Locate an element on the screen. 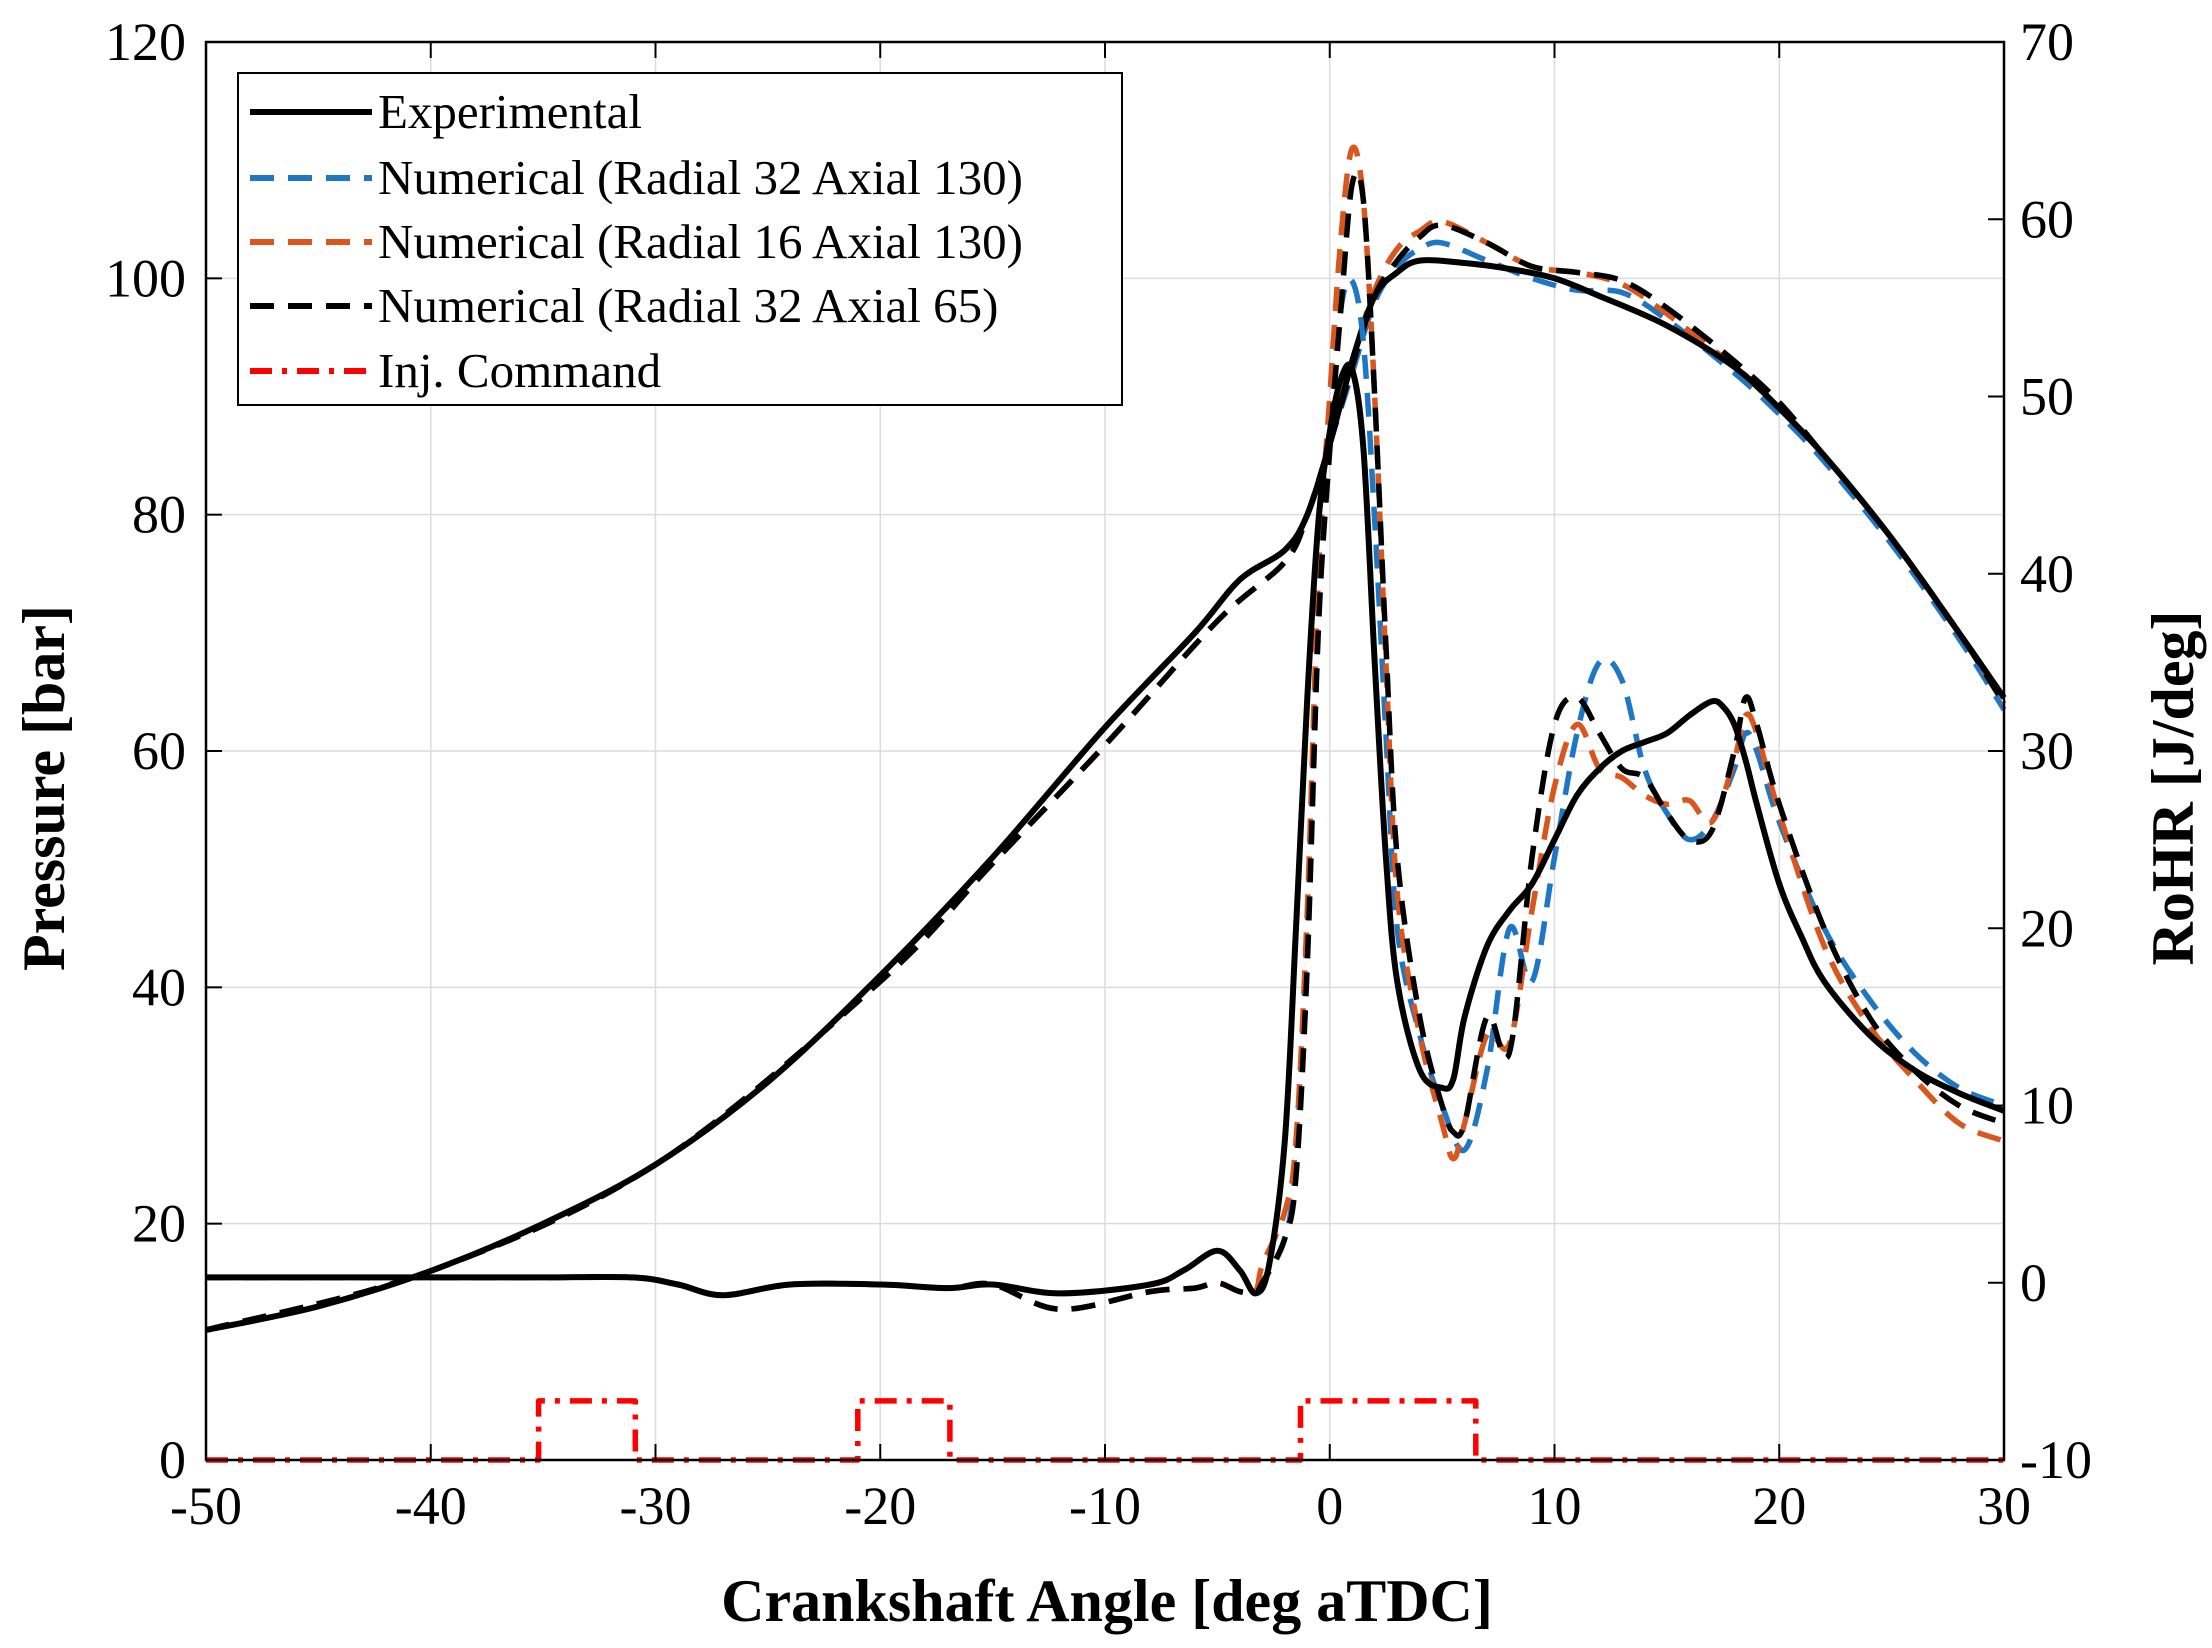 This screenshot has height=1648, width=2212. legend-label-radial16-axial130: Numerical (Radial 16 Axial 130) is located at coordinates (700, 241).